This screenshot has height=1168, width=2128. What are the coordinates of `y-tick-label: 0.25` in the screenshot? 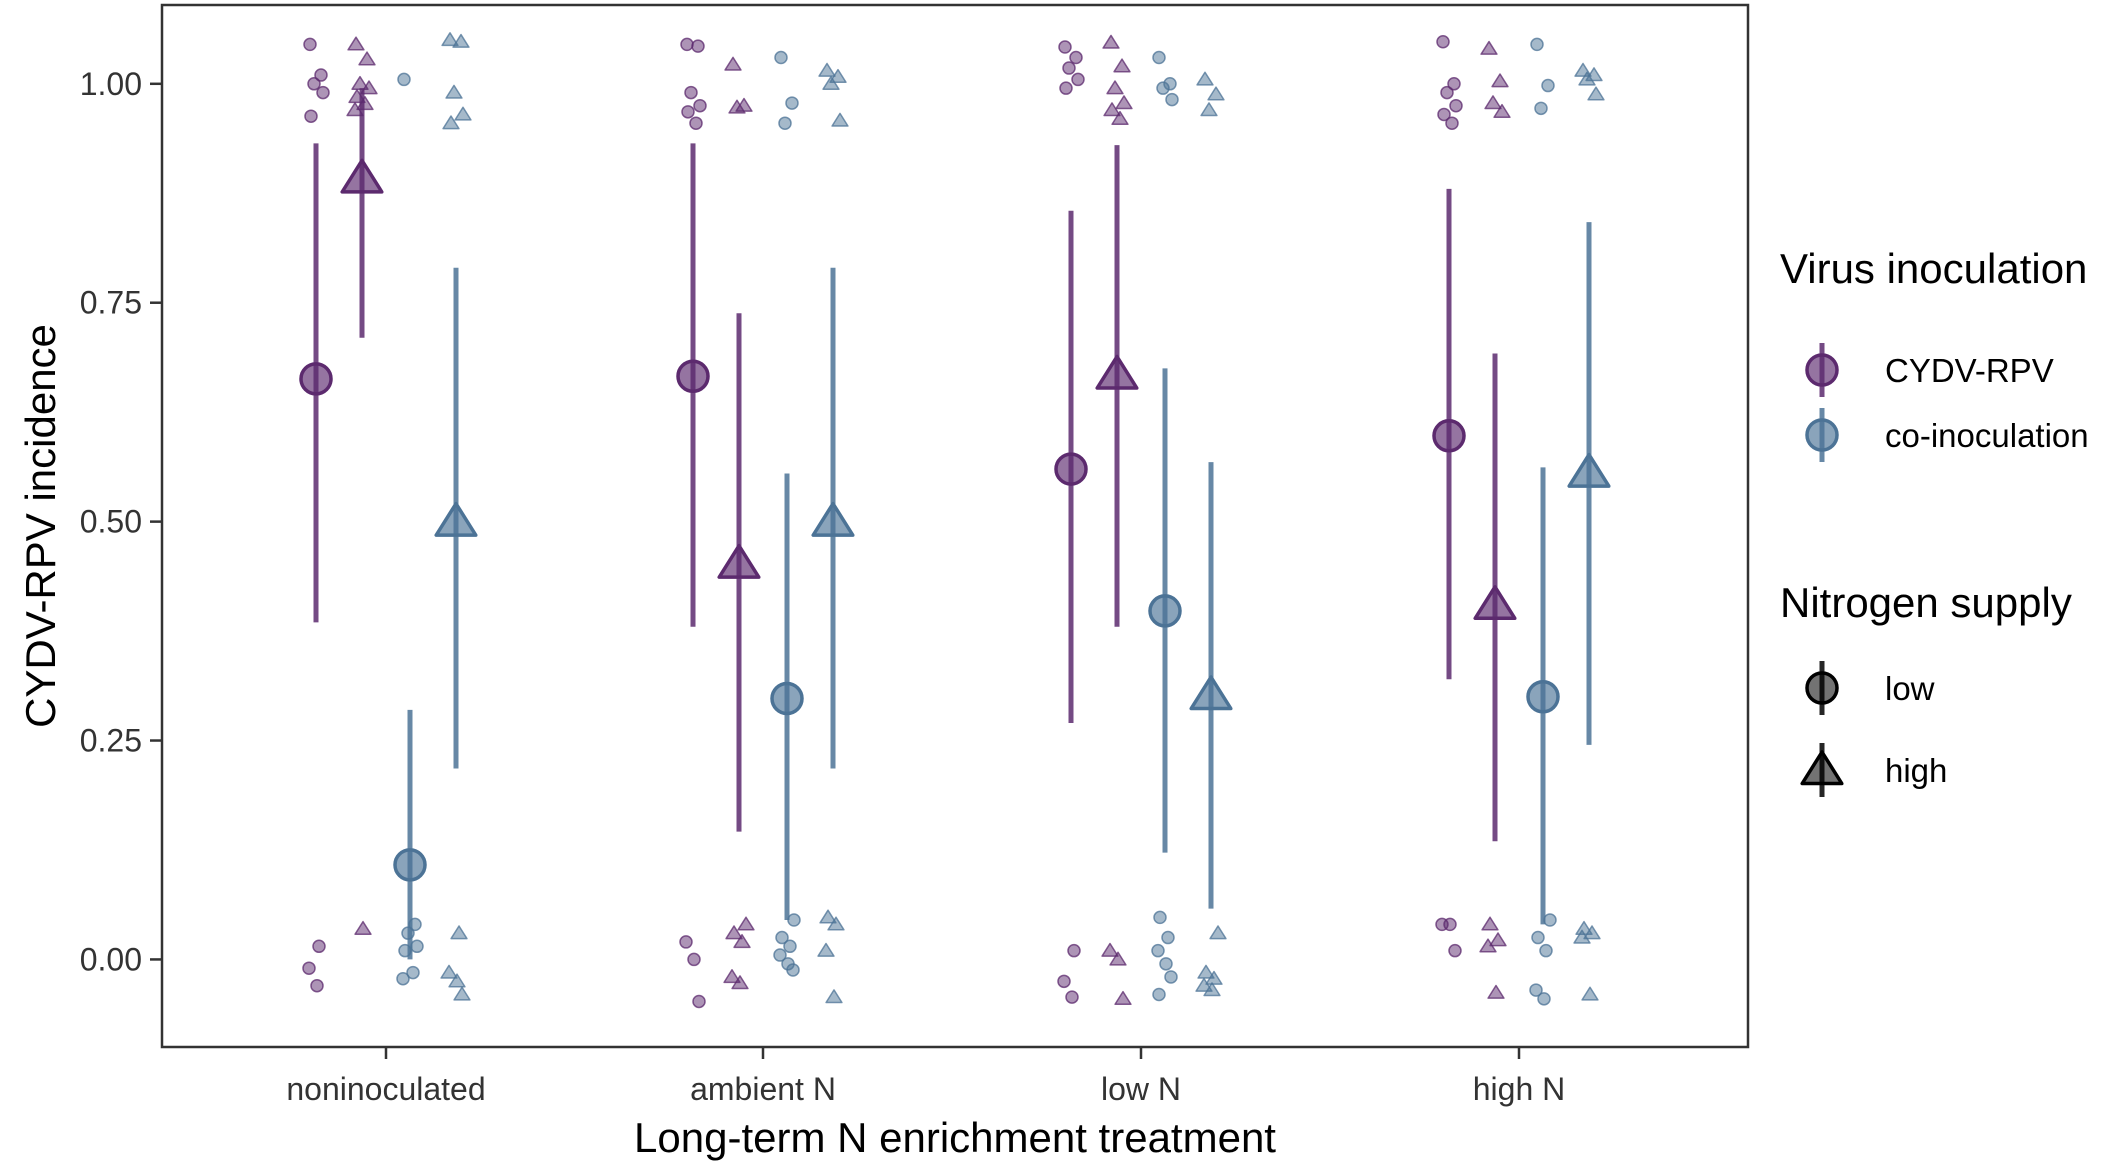 It's located at (111, 741).